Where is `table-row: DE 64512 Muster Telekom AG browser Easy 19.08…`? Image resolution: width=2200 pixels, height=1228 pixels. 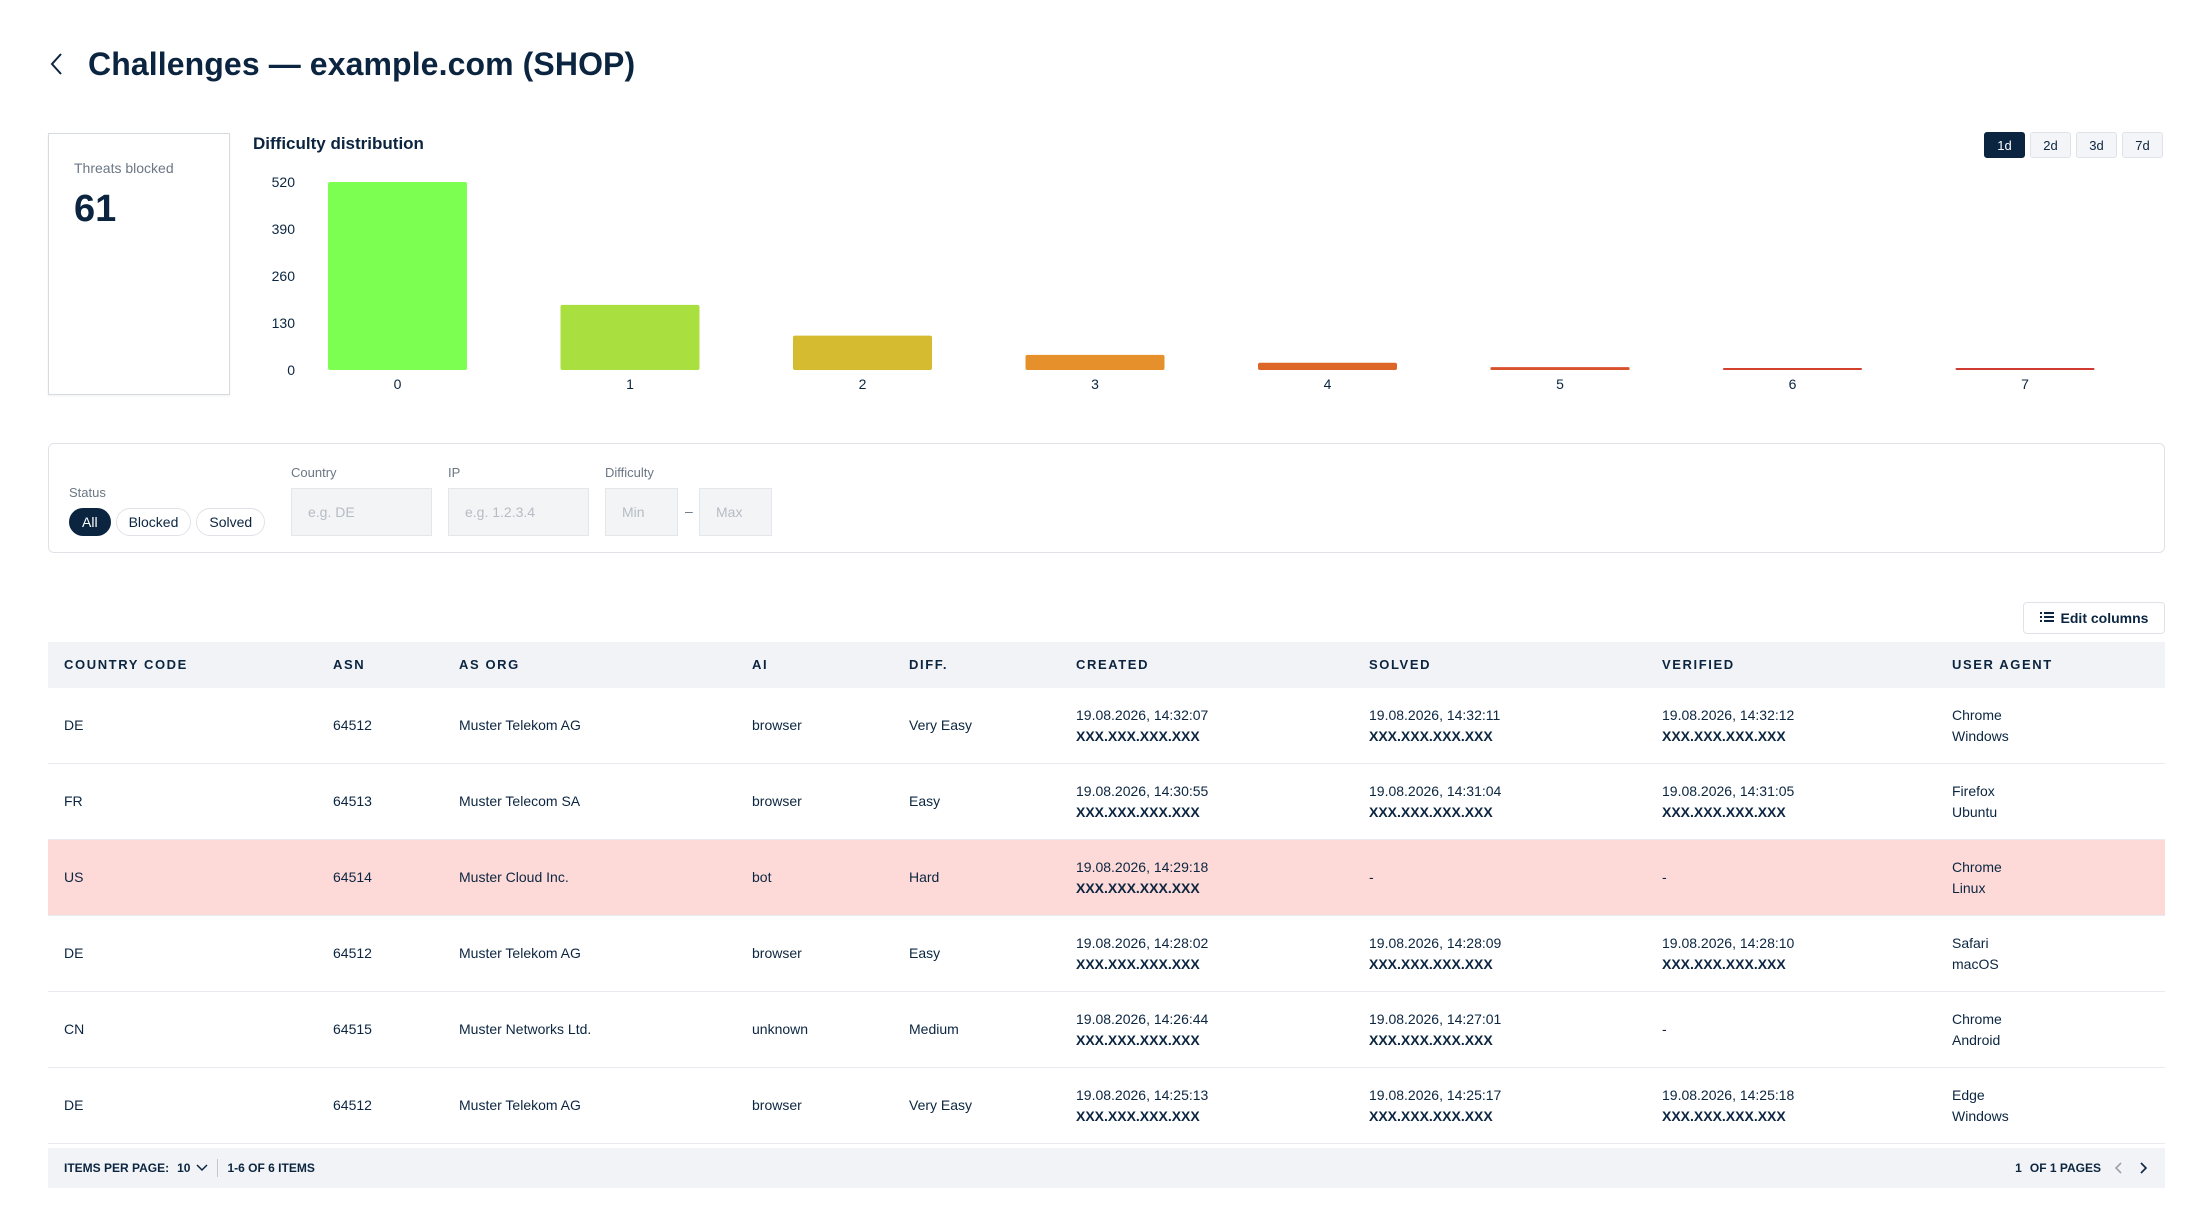
table-row: DE 64512 Muster Telekom AG browser Easy 19.08… is located at coordinates (1106, 954).